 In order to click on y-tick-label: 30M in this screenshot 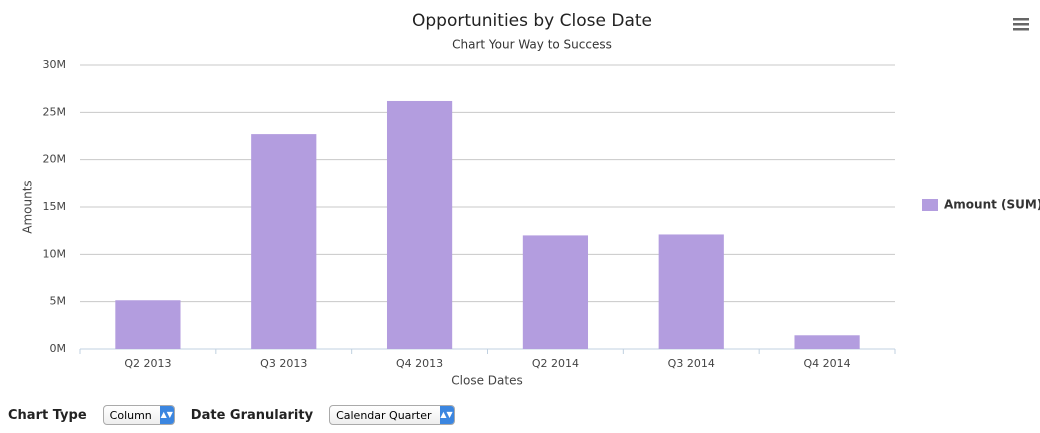, I will do `click(55, 64)`.